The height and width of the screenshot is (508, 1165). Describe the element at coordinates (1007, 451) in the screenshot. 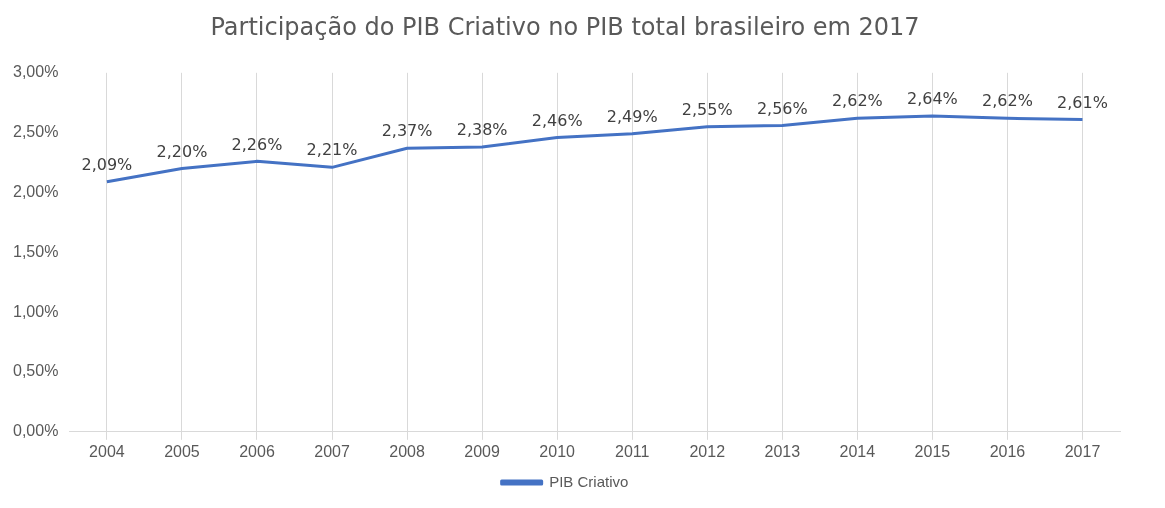

I see `x-tick-label: 2016` at that location.